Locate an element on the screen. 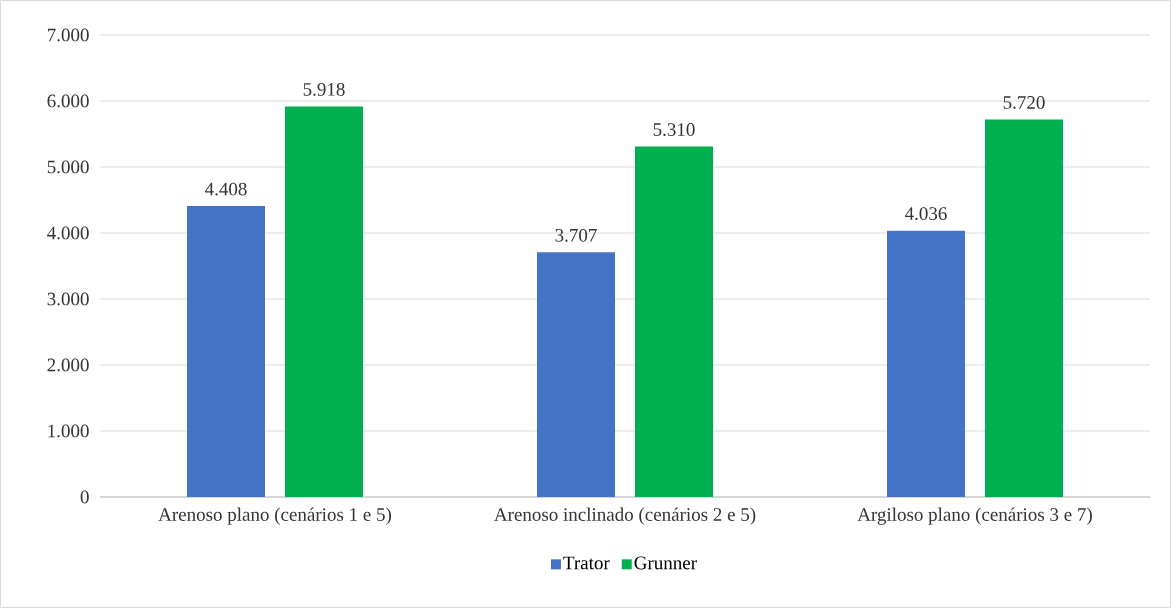 This screenshot has width=1171, height=608. data-label: 5.918 is located at coordinates (324, 89).